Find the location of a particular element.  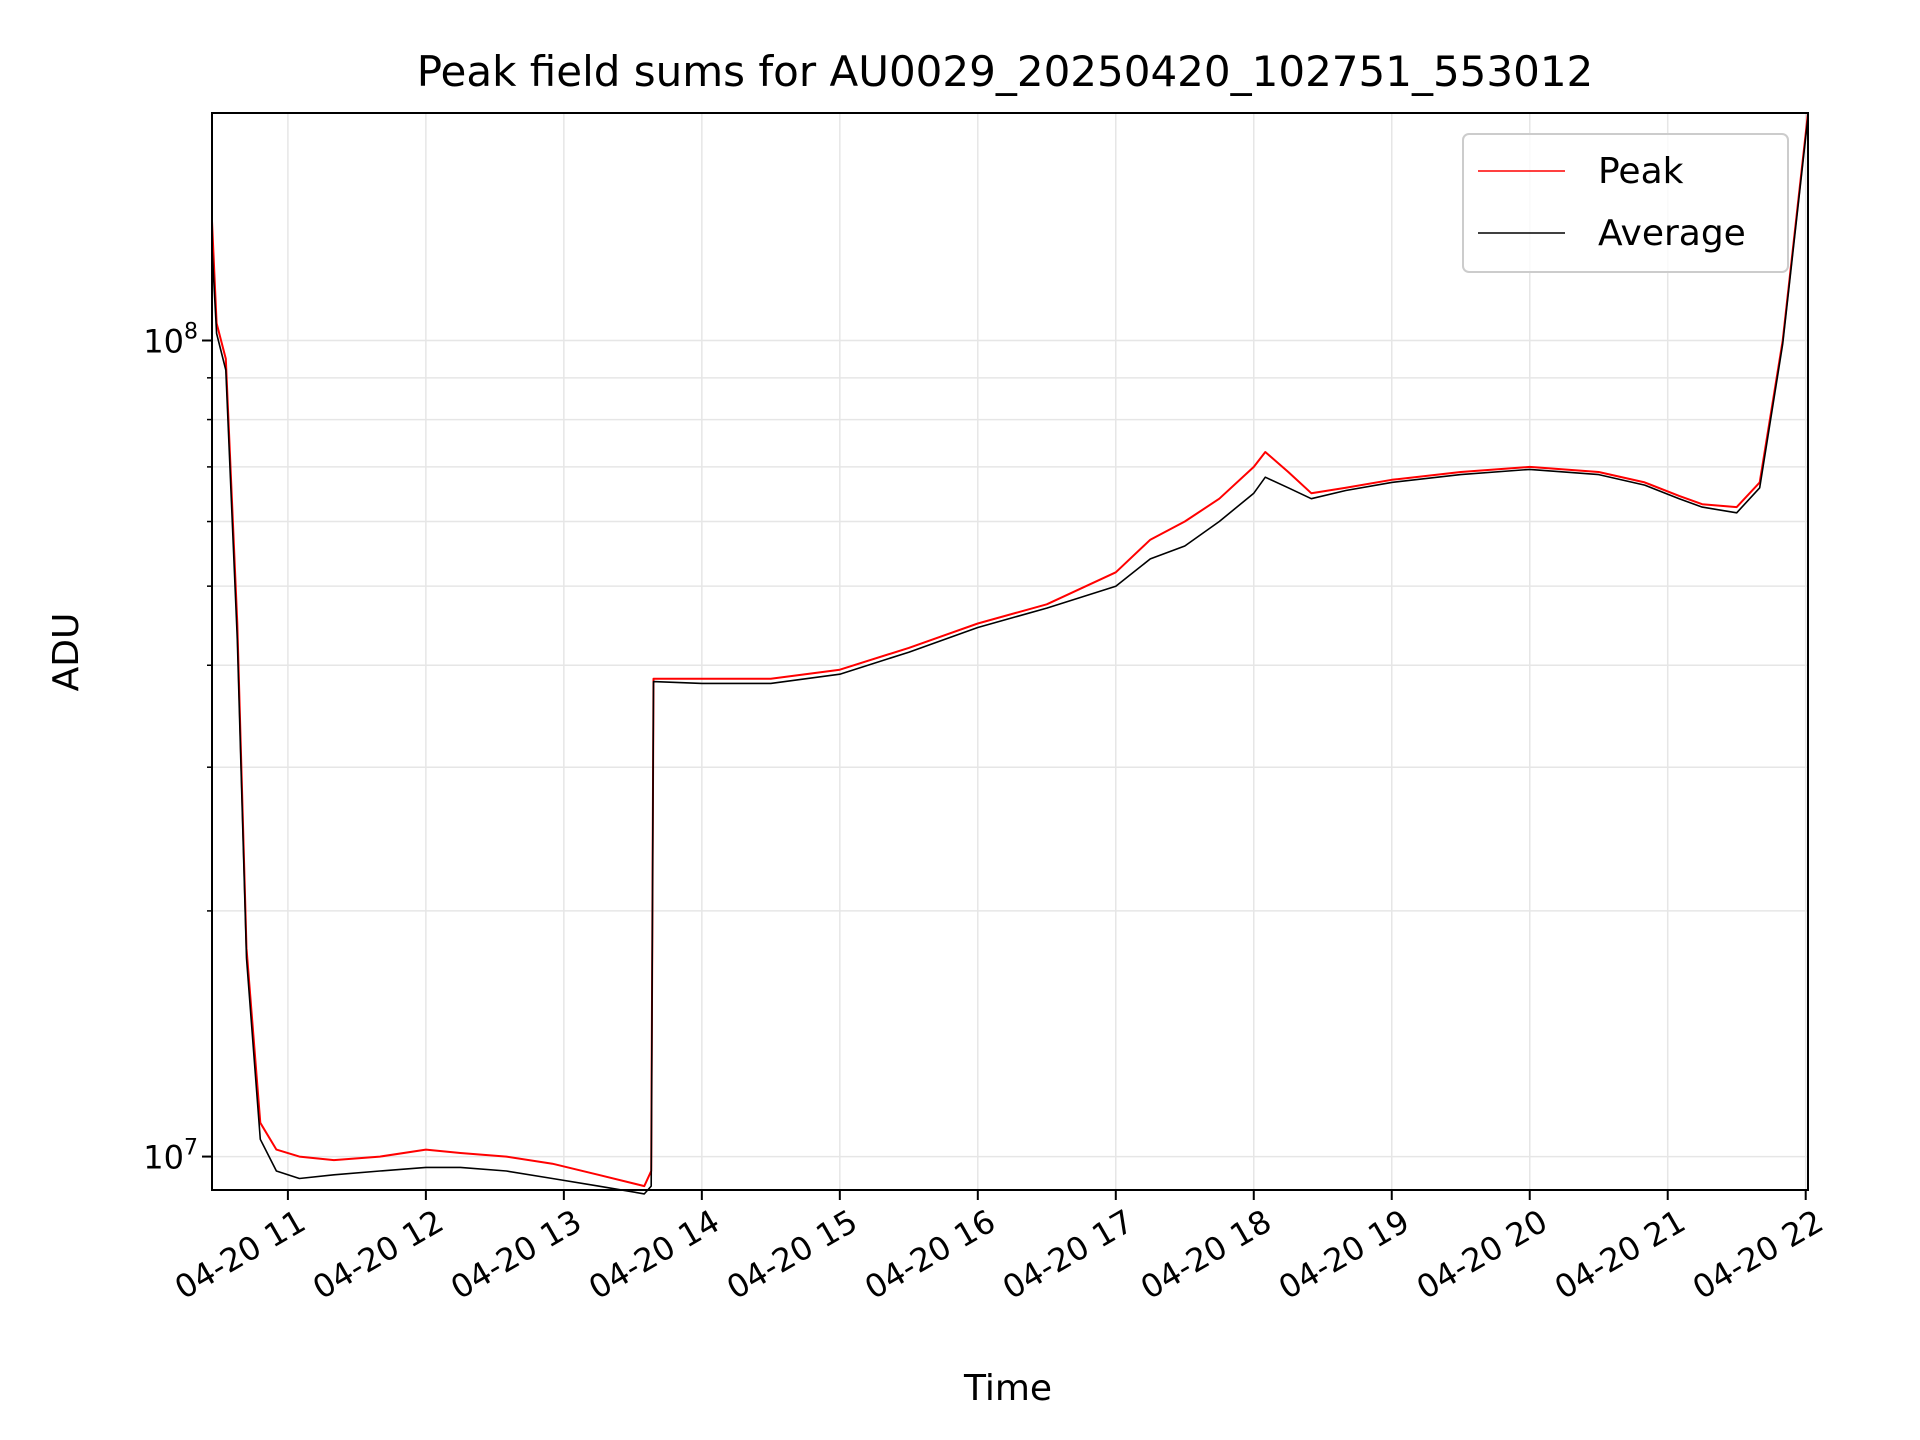

legend-box is located at coordinates (1625, 203).